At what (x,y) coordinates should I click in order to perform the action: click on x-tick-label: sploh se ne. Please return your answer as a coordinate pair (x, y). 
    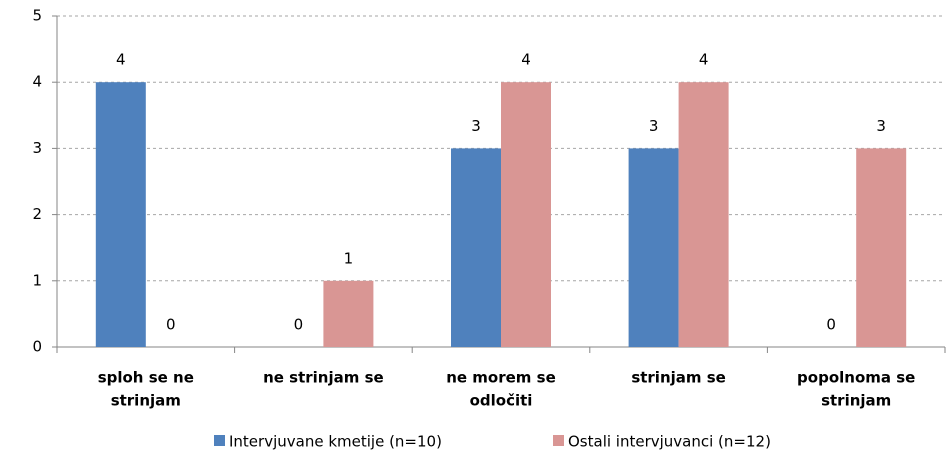
    Looking at the image, I should click on (146, 378).